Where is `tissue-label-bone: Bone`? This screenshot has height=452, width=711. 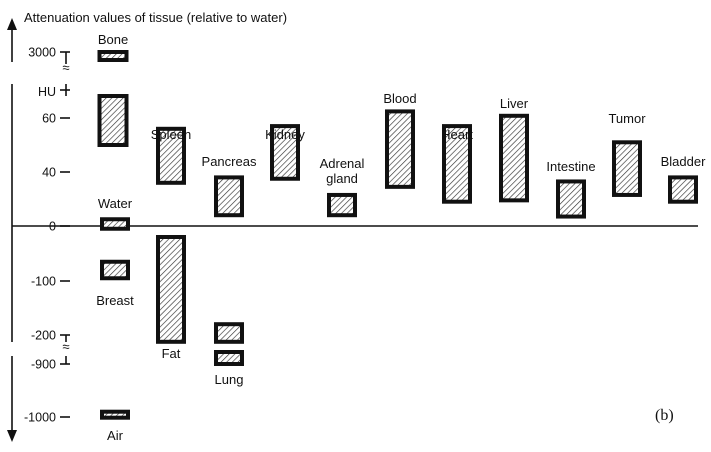
tissue-label-bone: Bone is located at coordinates (113, 39).